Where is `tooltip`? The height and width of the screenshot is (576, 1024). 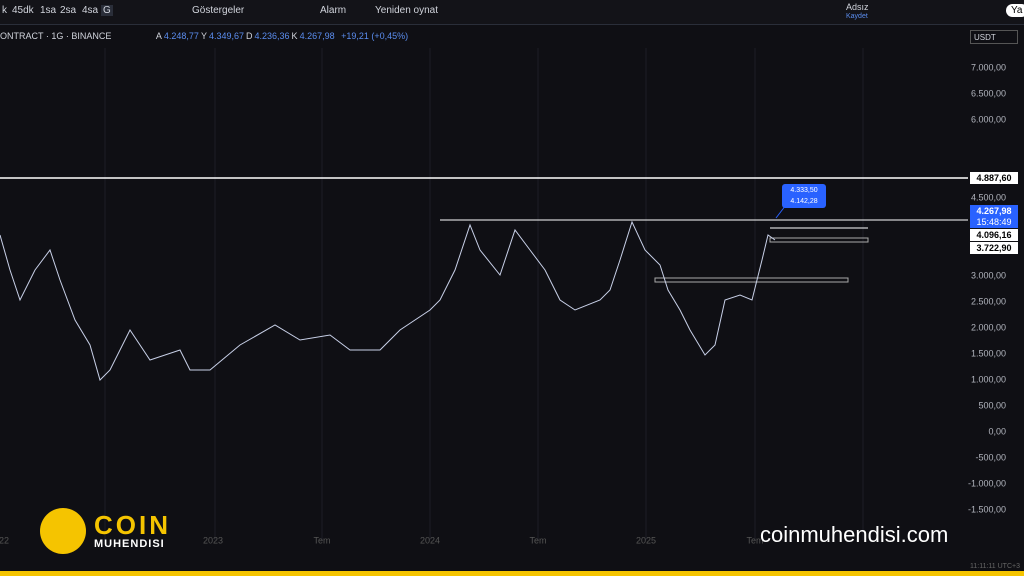
tooltip is located at coordinates (804, 196).